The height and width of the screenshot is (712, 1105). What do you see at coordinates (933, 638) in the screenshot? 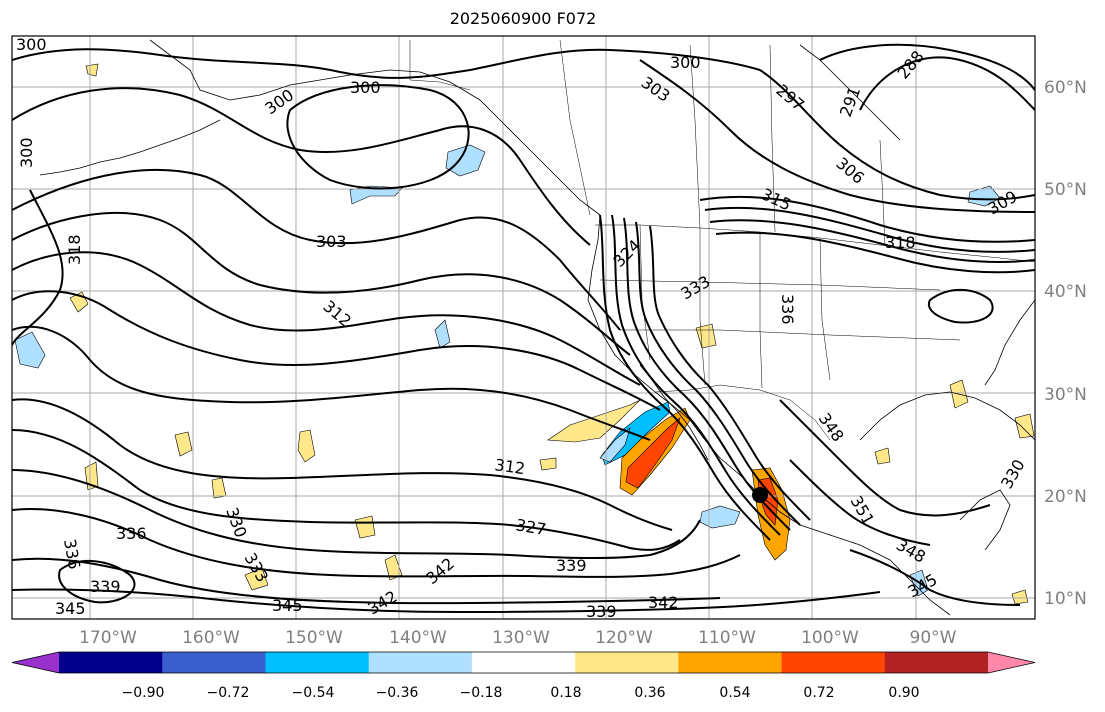
I see `lon-tick-label: 90°W` at bounding box center [933, 638].